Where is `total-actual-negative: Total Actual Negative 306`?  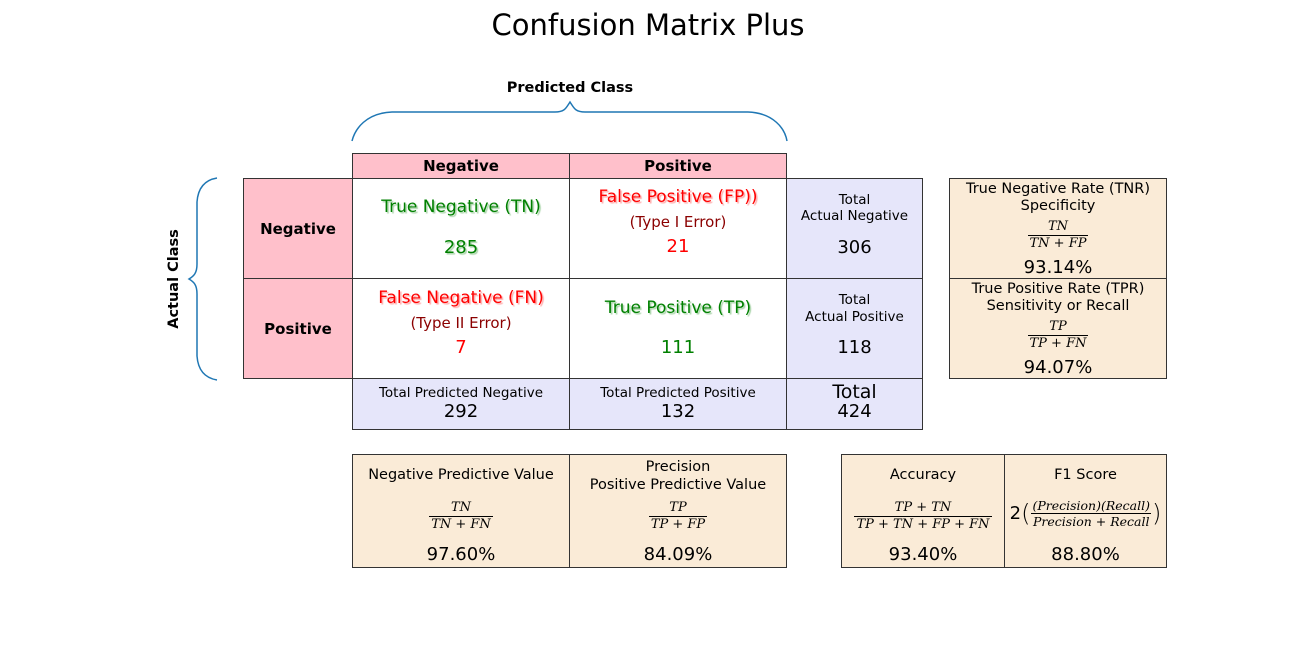
total-actual-negative: Total Actual Negative 306 is located at coordinates (854, 228).